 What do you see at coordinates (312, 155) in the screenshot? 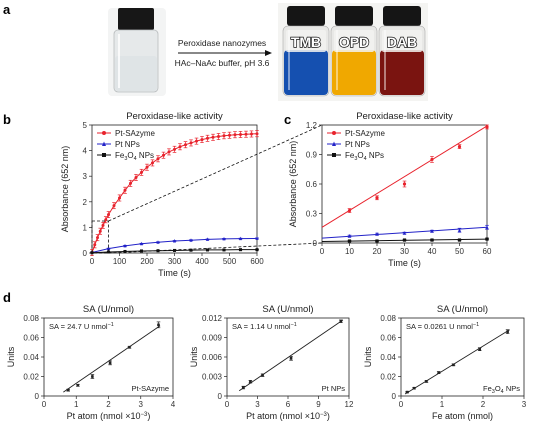
I see `y-tick-label: 0.9` at bounding box center [312, 155].